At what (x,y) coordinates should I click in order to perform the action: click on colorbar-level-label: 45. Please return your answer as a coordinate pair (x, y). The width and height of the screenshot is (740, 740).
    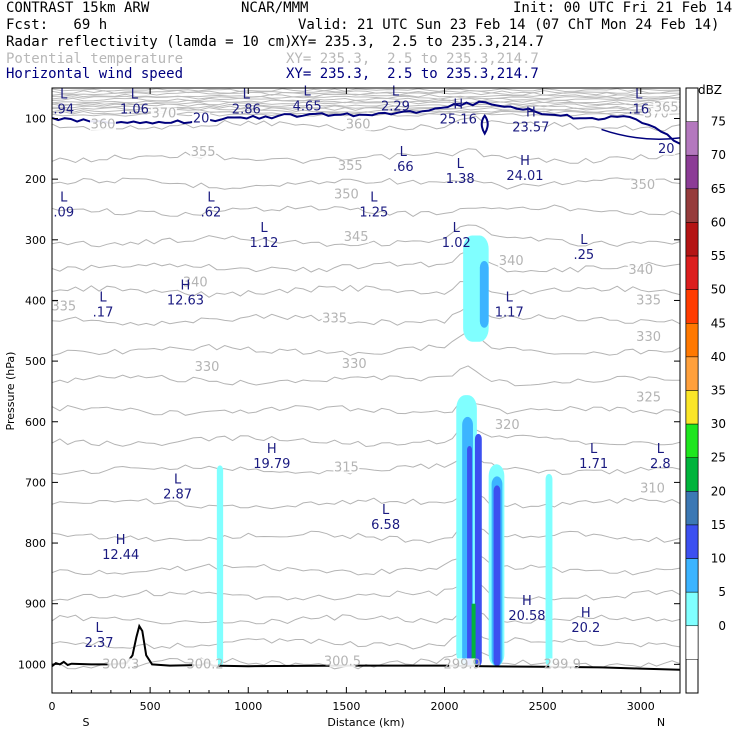
    Looking at the image, I should click on (718, 323).